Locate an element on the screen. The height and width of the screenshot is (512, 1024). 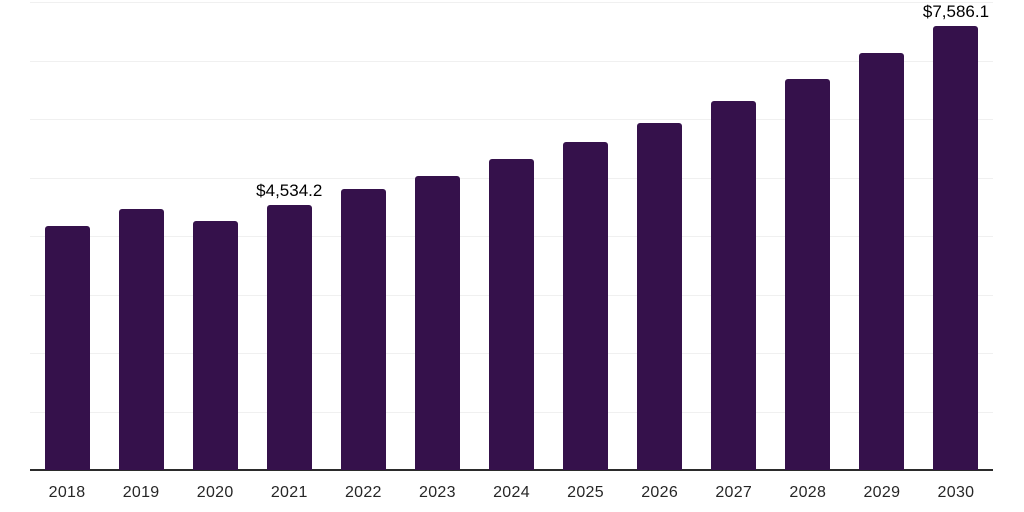
x-tick-label-2018: 2018 is located at coordinates (67, 492).